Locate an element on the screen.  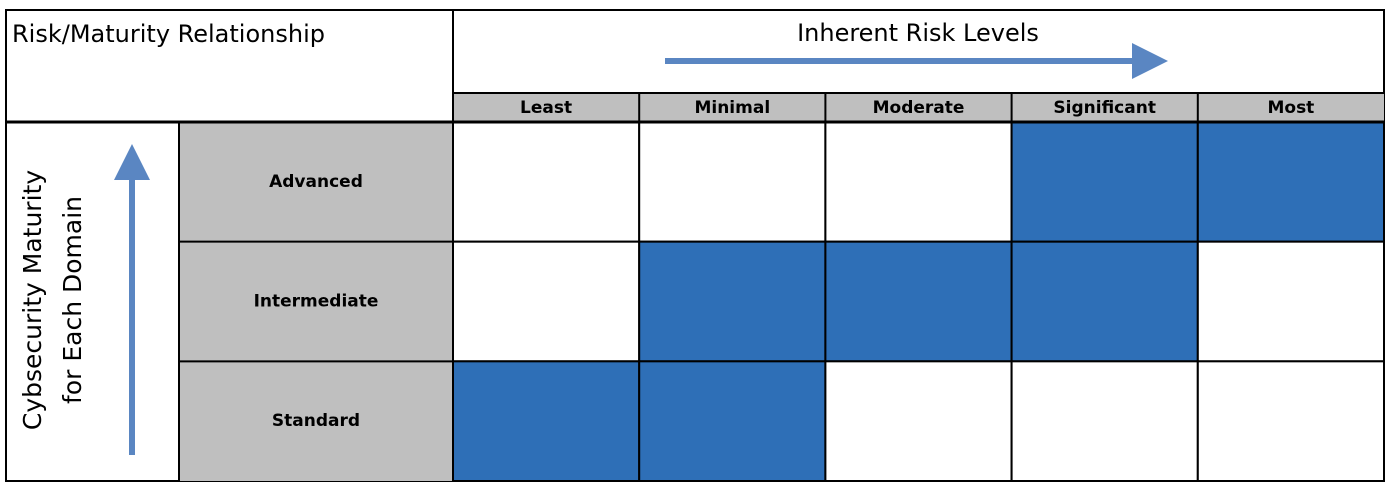
column-header: Inherent Risk Levels is located at coordinates (918, 33).